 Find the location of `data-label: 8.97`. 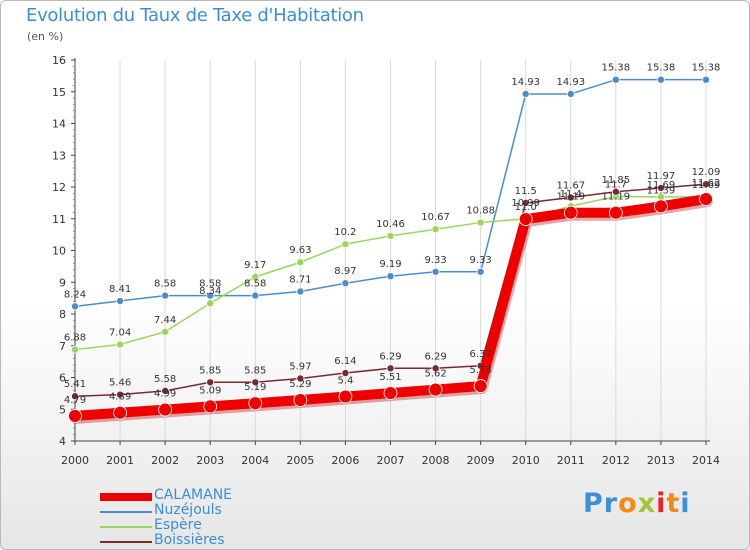

data-label: 8.97 is located at coordinates (345, 271).